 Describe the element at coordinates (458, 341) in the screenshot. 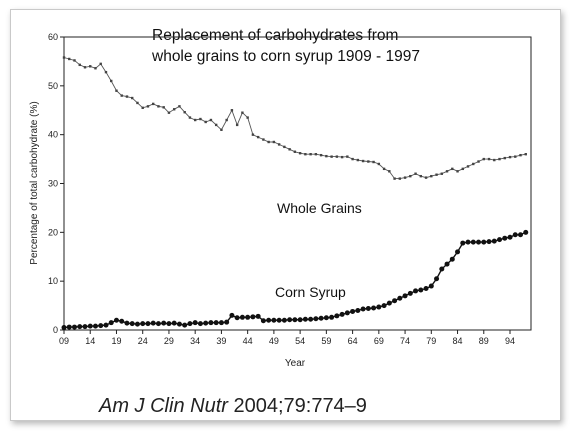

I see `x-tick-label: 84` at that location.